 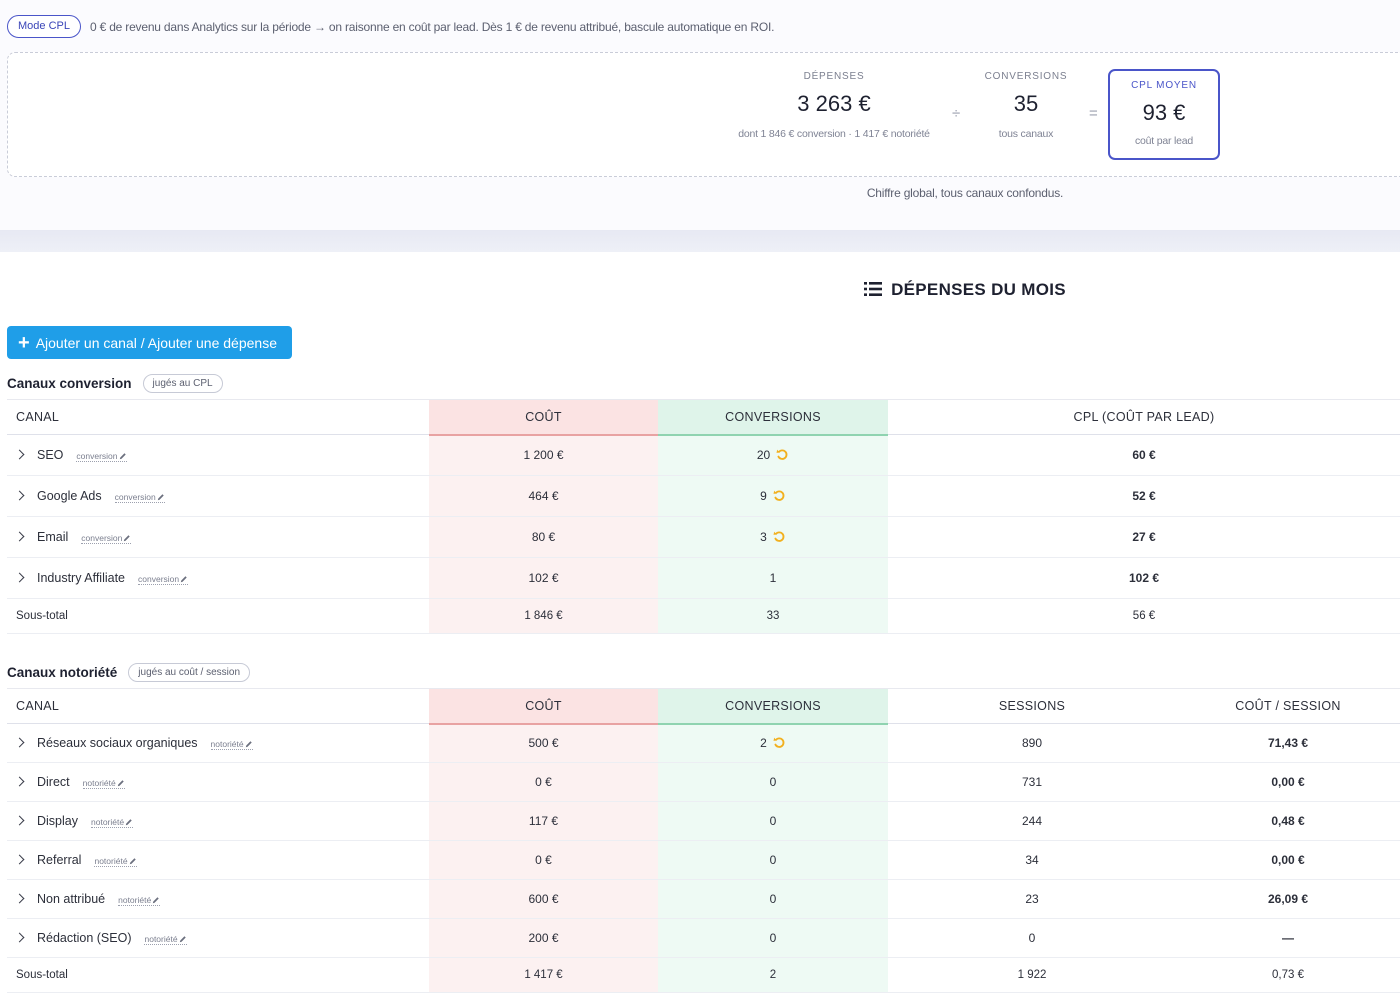 What do you see at coordinates (218, 821) in the screenshot?
I see `canal-cell: Display notoriété` at bounding box center [218, 821].